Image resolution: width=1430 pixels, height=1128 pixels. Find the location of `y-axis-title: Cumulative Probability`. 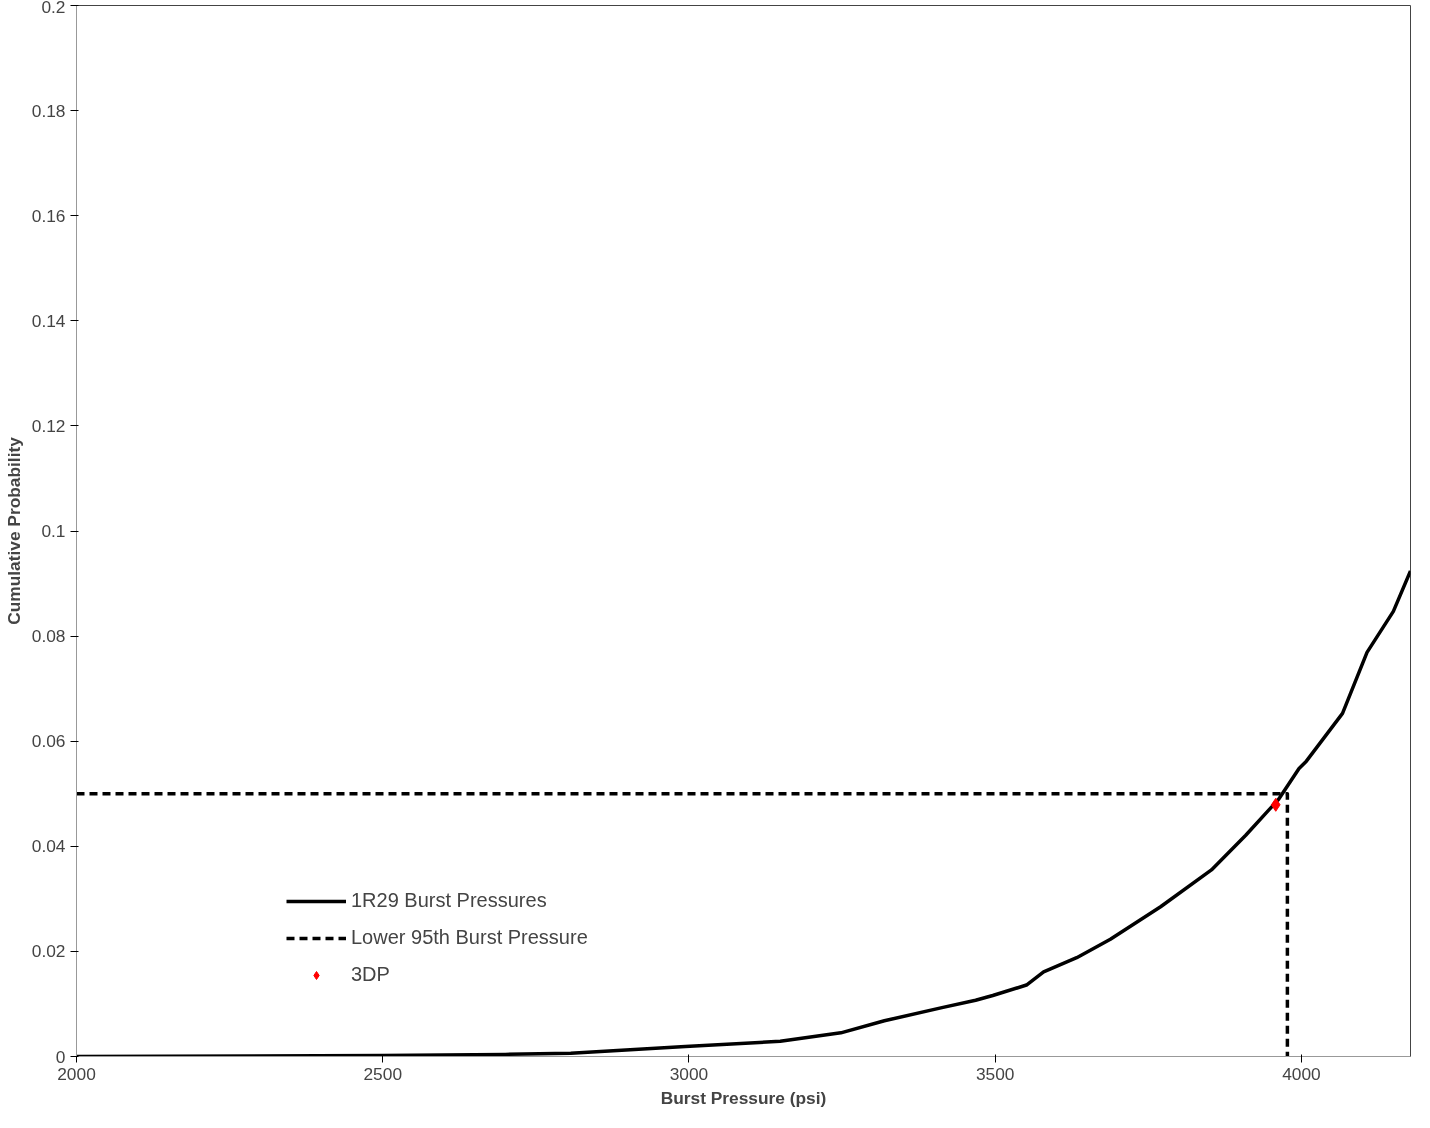

y-axis-title: Cumulative Probability is located at coordinates (13, 530).